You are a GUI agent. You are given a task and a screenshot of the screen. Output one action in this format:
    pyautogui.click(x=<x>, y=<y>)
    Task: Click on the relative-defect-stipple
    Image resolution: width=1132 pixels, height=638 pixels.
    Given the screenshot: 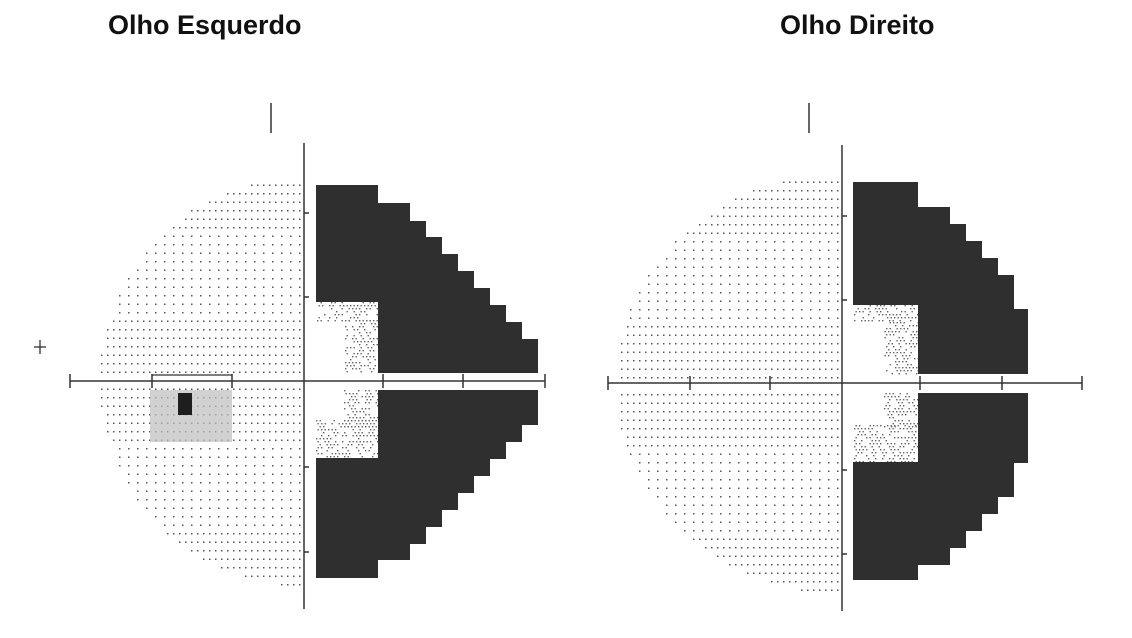 What is the action you would take?
    pyautogui.click(x=348, y=379)
    